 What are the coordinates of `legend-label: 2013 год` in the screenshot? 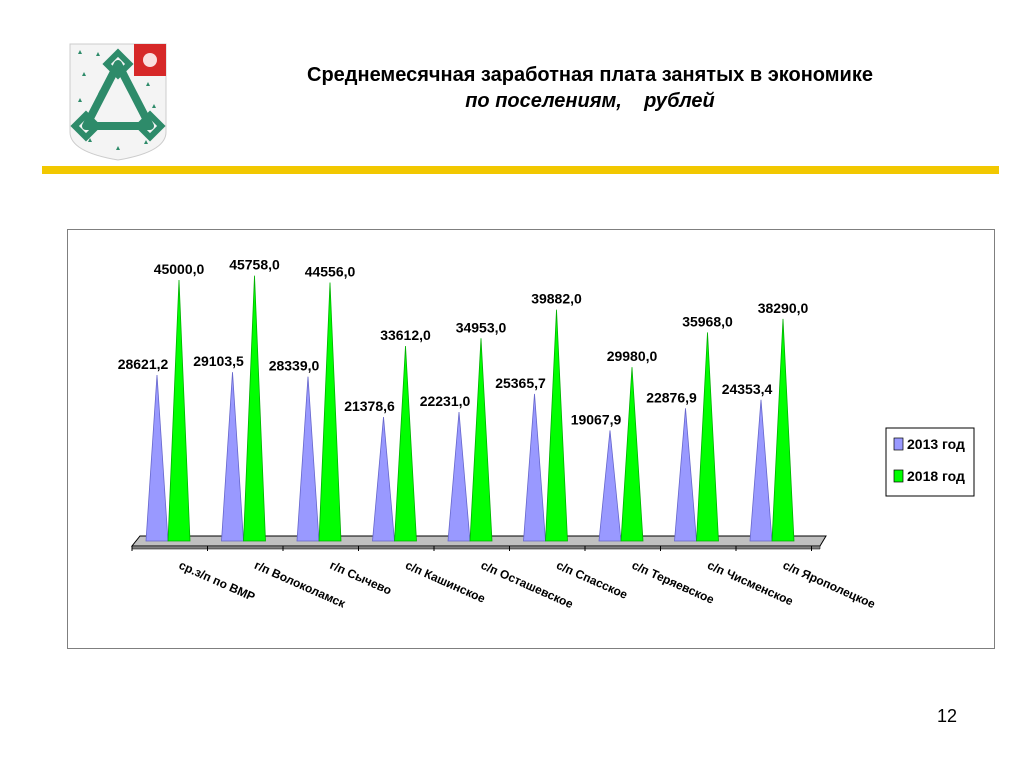 It's located at (936, 444).